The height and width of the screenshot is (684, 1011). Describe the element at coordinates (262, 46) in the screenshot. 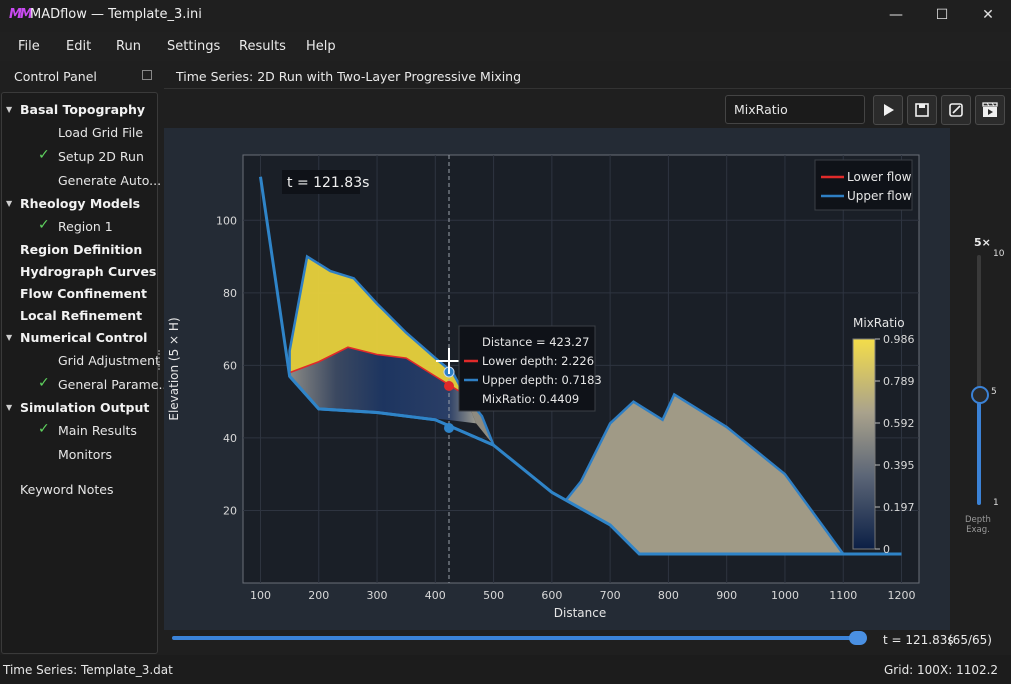

I see `menu-results: Results` at that location.